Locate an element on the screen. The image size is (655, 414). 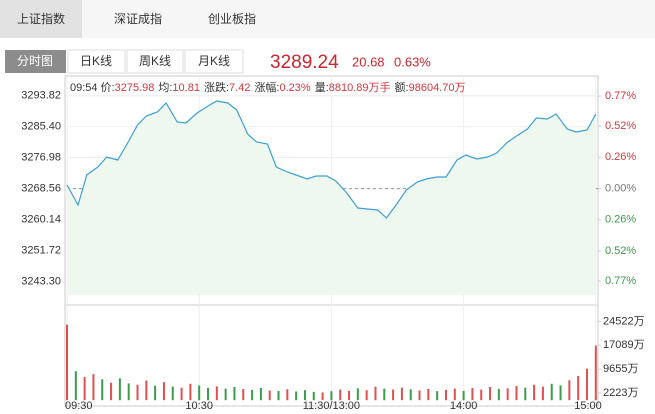
info-value: 7.42 is located at coordinates (239, 88).